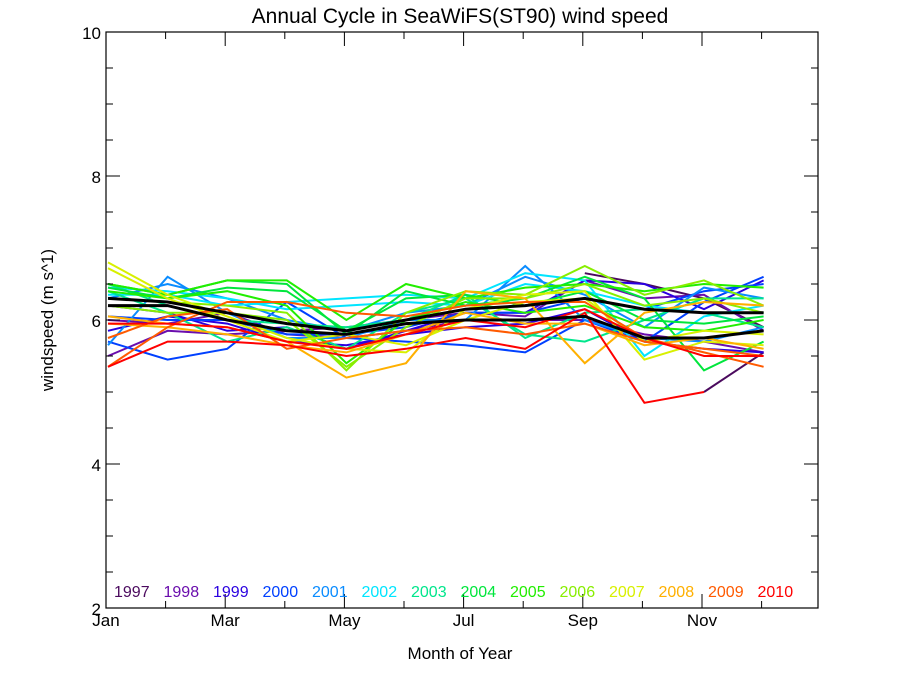  I want to click on legend-item-2010: 2010, so click(776, 592).